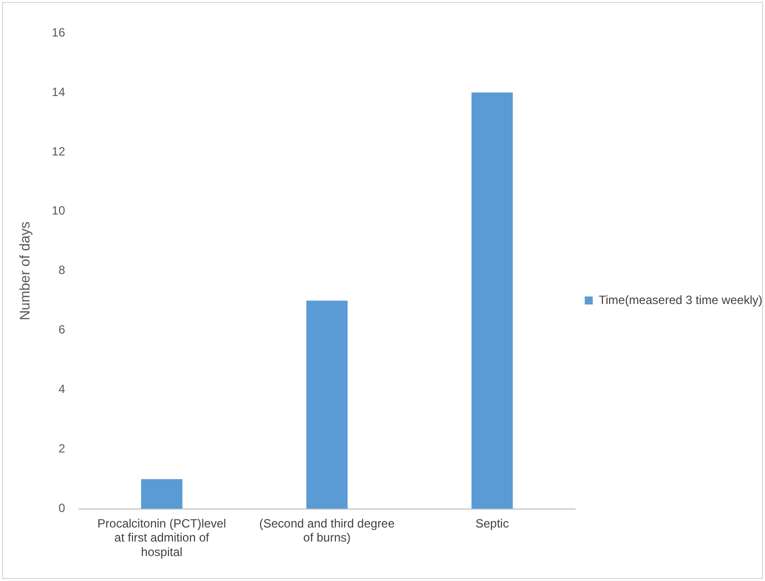 Image resolution: width=765 pixels, height=581 pixels. What do you see at coordinates (161, 538) in the screenshot?
I see `x-tick-label: Procalcitonin (PCT)level at first admition of hospital` at bounding box center [161, 538].